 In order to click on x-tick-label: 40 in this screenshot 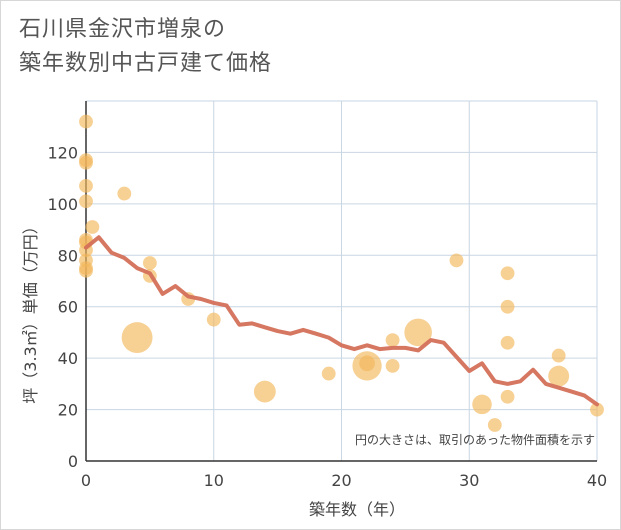, I will do `click(597, 480)`.